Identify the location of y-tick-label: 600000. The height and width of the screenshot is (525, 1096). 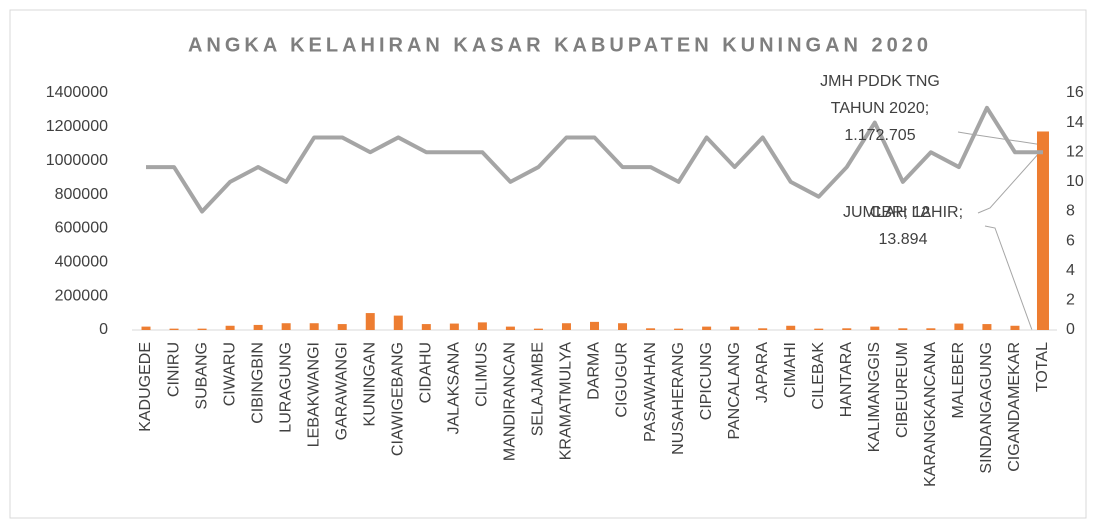
(81, 228).